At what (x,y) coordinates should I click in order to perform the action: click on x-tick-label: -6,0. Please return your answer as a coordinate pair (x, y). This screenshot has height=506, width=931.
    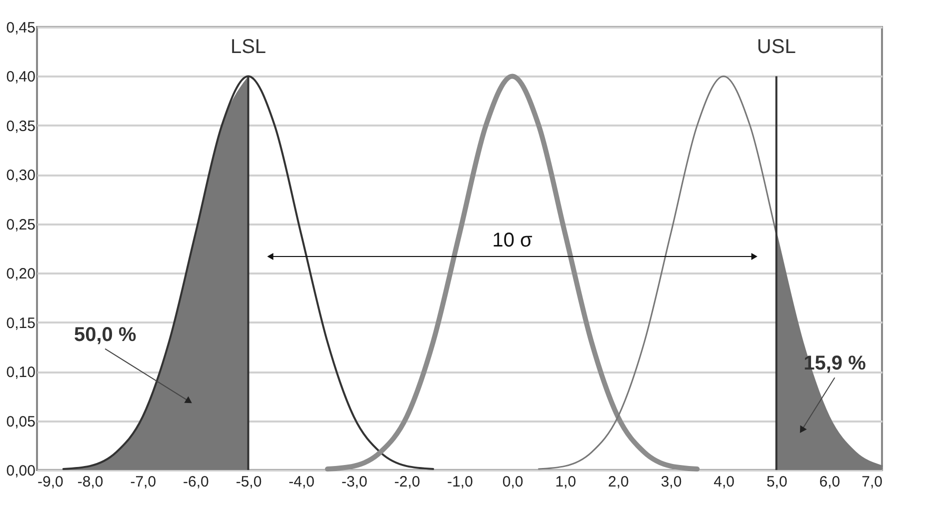
    Looking at the image, I should click on (196, 482).